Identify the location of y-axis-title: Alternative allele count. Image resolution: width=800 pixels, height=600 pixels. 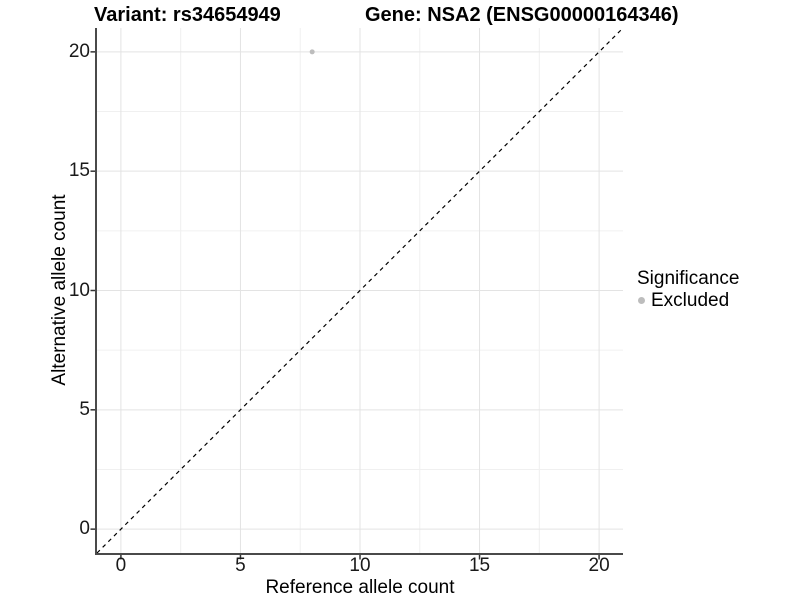
(59, 290).